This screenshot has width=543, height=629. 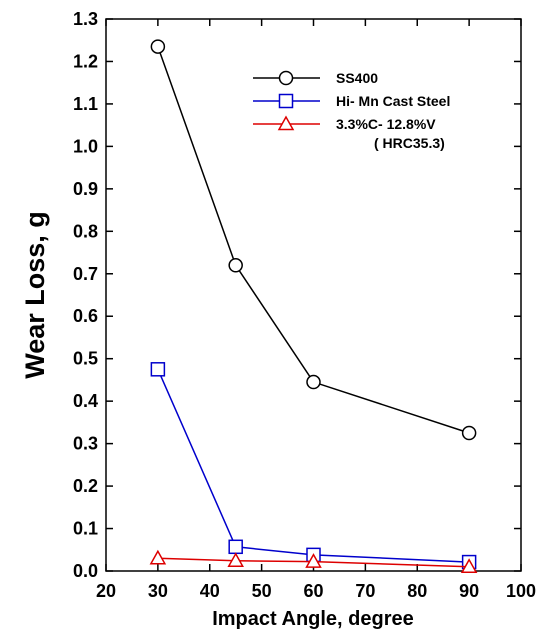 I want to click on y-tick-label: 0.5, so click(x=85, y=359).